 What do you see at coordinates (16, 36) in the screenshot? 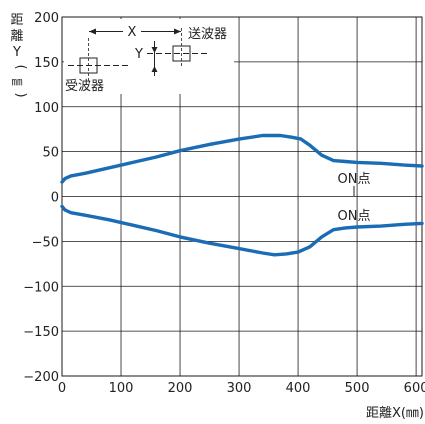
I see `y-axis-label-char: 離` at bounding box center [16, 36].